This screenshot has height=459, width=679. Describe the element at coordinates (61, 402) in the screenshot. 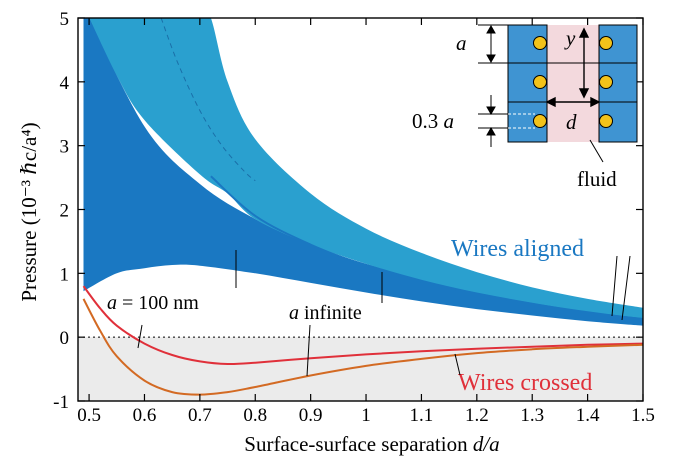

I see `y-tick-label: -1` at that location.